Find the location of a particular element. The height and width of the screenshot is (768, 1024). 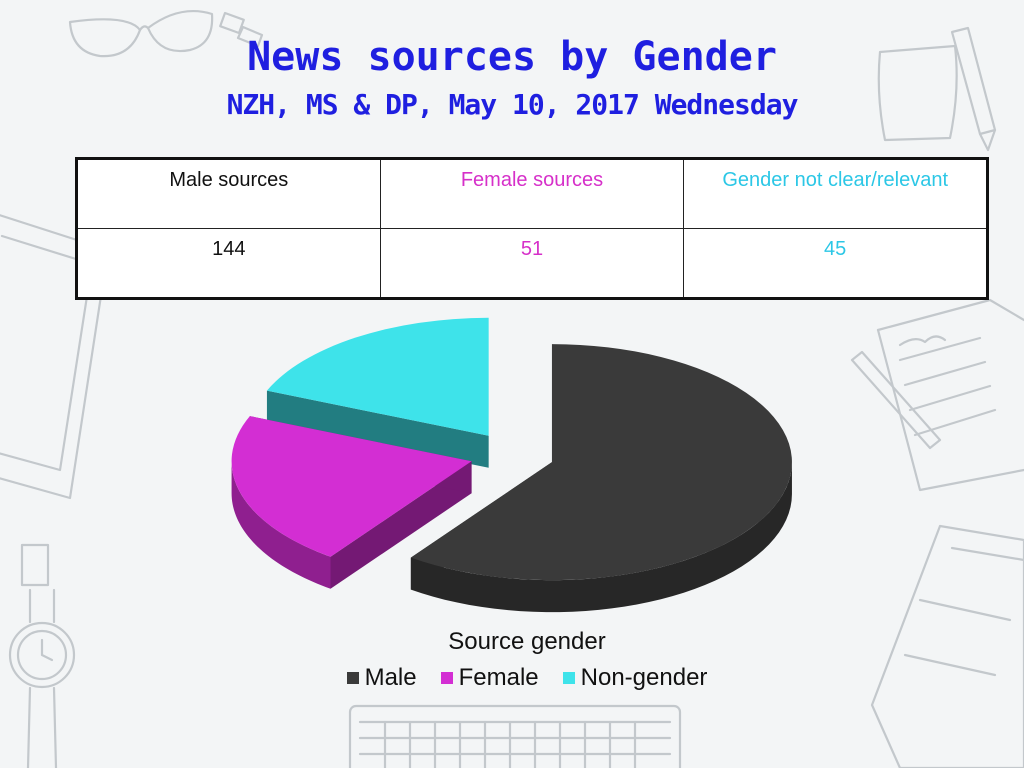

usb-stick-icon is located at coordinates (241, 29).